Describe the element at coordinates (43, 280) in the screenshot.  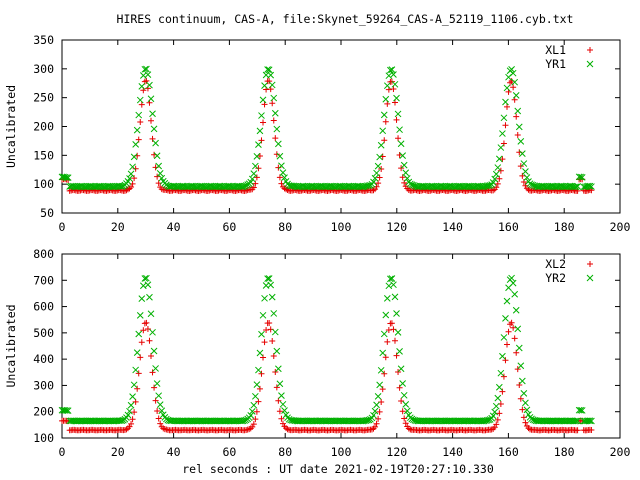
I see `y-tick-label: 700` at that location.